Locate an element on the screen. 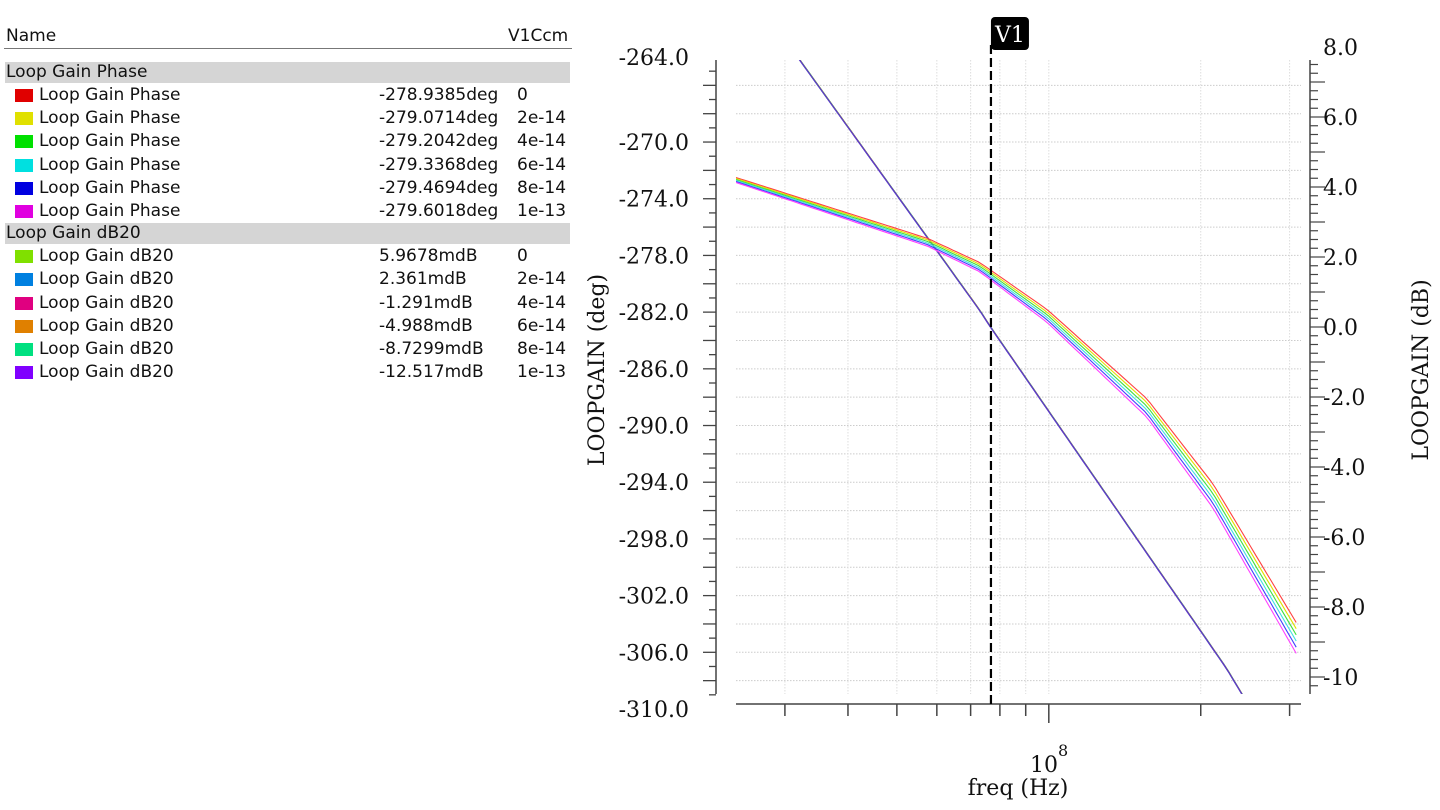  marker-label-box is located at coordinates (1009, 33).